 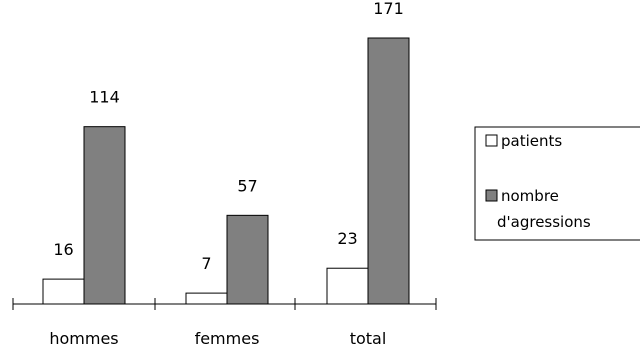 I want to click on value-label-total-patients: 23, so click(x=347, y=238).